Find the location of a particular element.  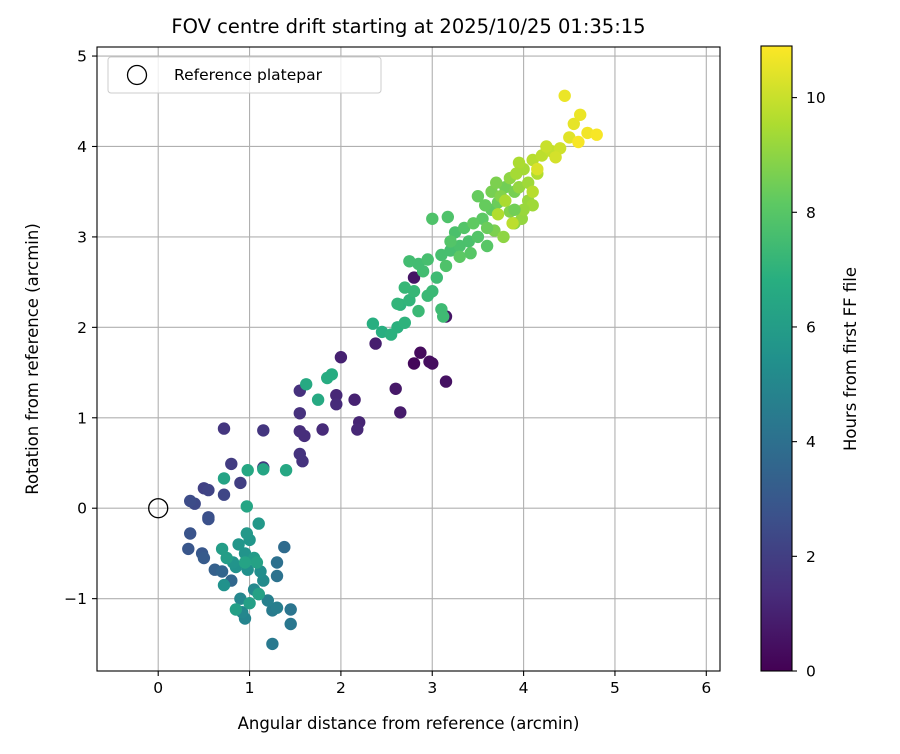

colorbar-ticks: 0 2 4 6 8 10 is located at coordinates (809, 385).